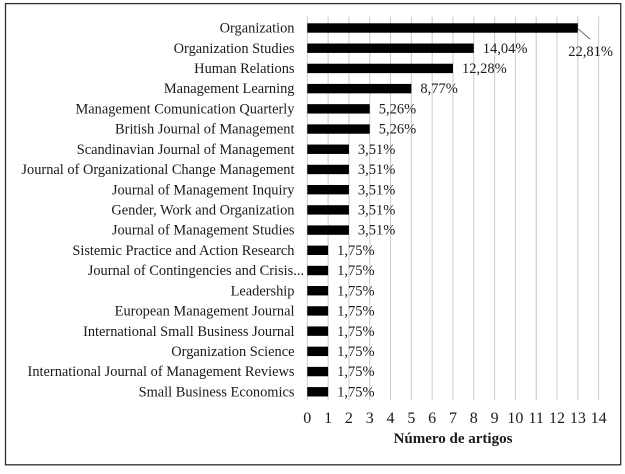  I want to click on svg-text: British Journal of Management, so click(204, 130).